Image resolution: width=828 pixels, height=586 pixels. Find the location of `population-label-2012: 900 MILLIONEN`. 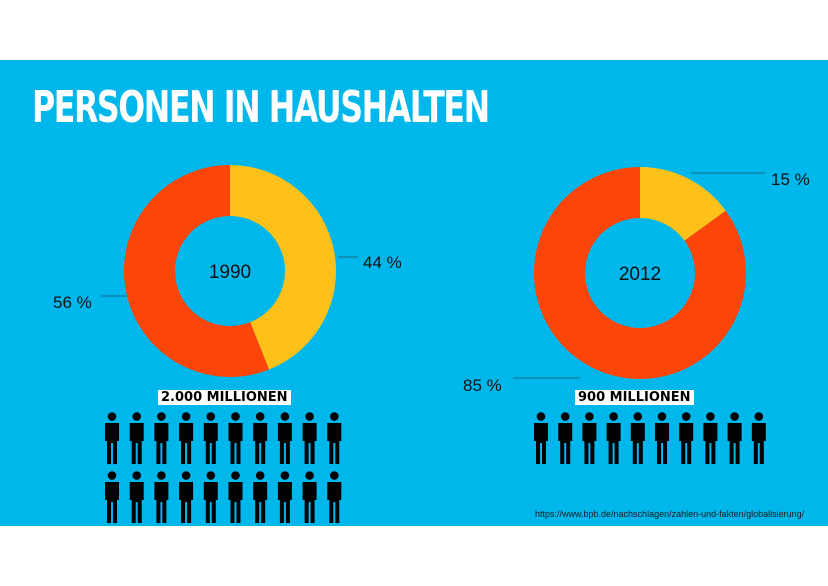

population-label-2012: 900 MILLIONEN is located at coordinates (634, 397).